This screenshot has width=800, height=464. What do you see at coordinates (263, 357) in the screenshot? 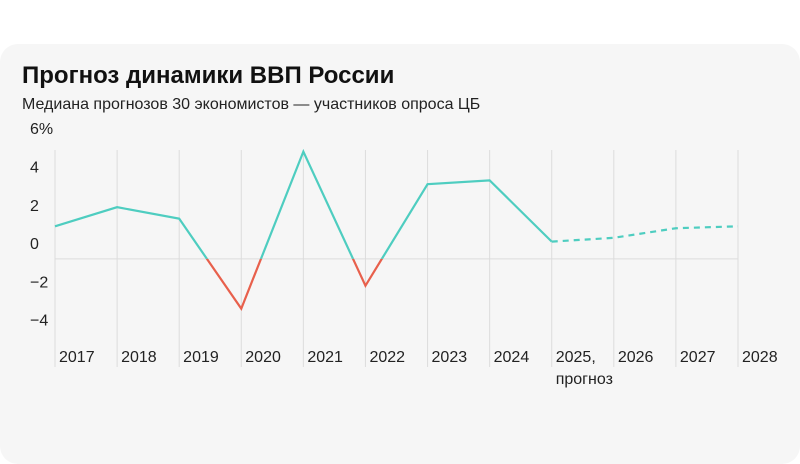
I see `x-tick-label: 2020` at bounding box center [263, 357].